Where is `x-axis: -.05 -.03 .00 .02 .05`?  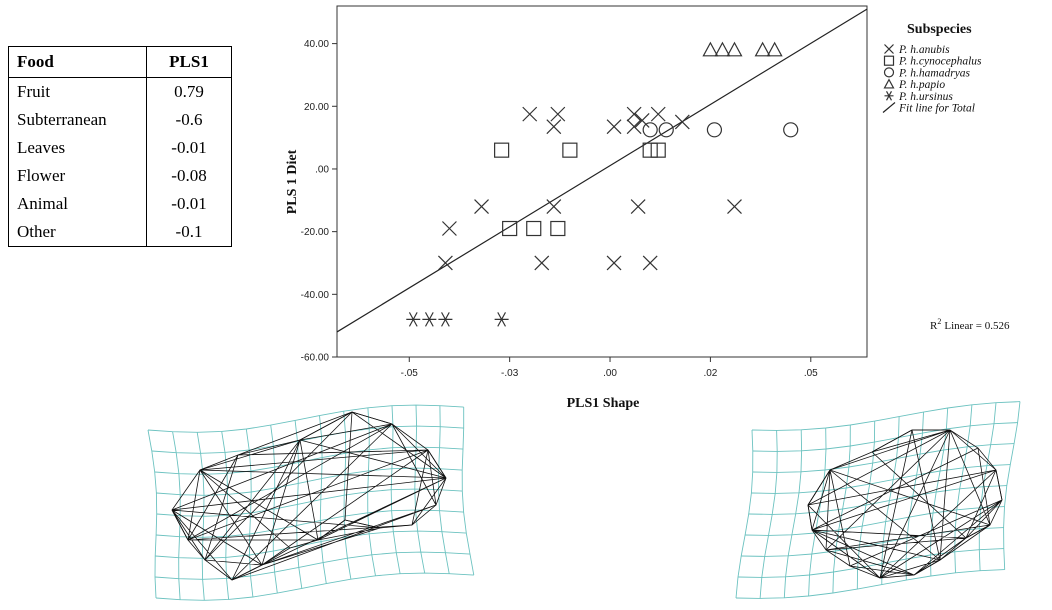
x-axis: -.05 -.03 .00 .02 .05 is located at coordinates (609, 368).